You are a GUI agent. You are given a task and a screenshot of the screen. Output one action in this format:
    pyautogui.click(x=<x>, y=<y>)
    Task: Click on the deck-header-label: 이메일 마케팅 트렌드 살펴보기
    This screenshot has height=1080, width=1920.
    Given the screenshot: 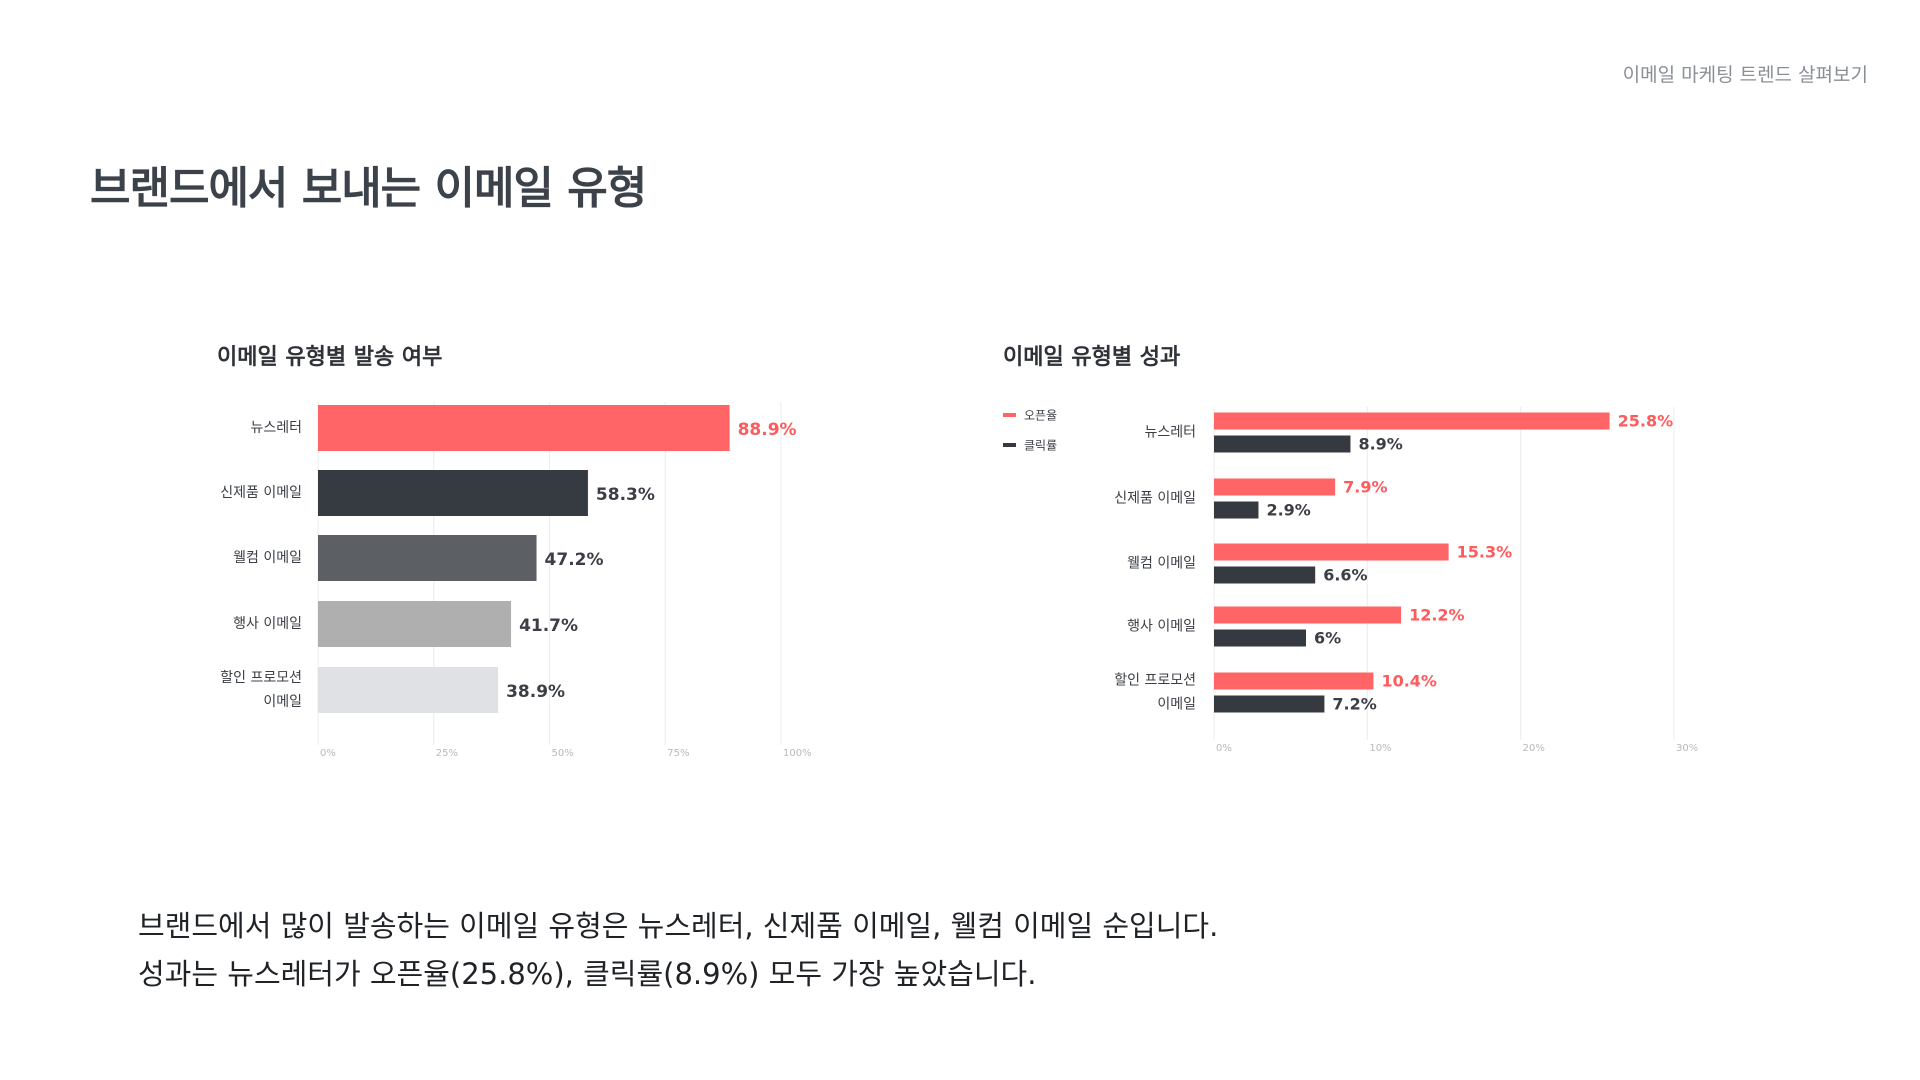 What is the action you would take?
    pyautogui.click(x=1745, y=75)
    